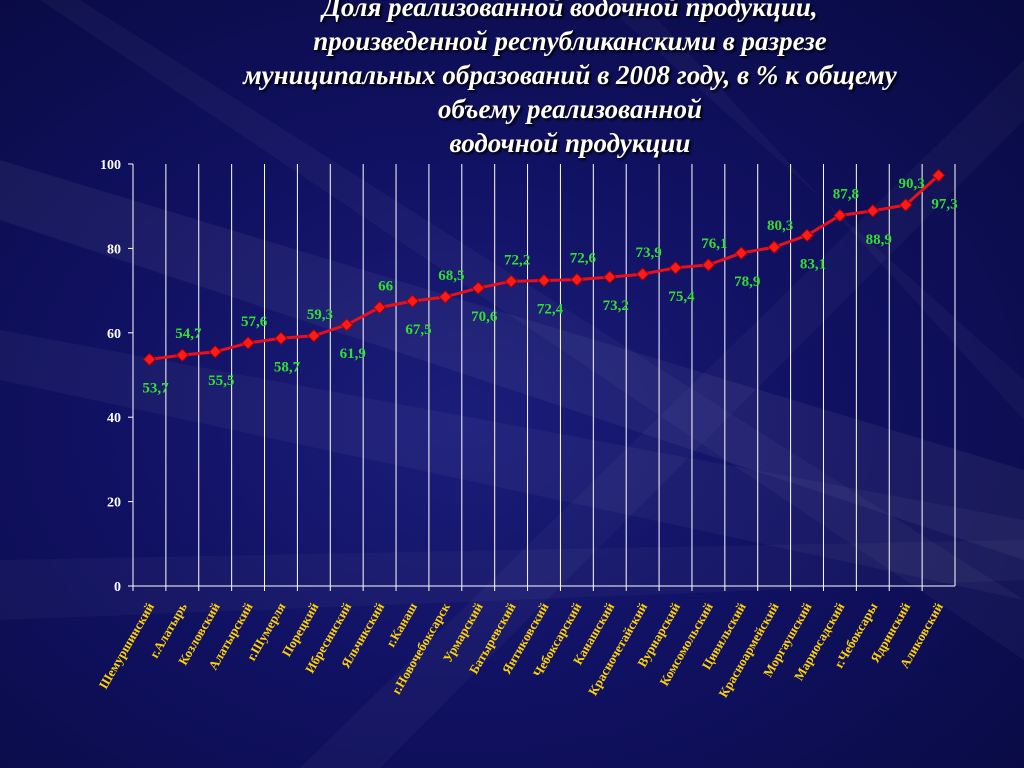 Image resolution: width=1024 pixels, height=768 pixels. What do you see at coordinates (517, 260) in the screenshot?
I see `data-label: 72,2` at bounding box center [517, 260].